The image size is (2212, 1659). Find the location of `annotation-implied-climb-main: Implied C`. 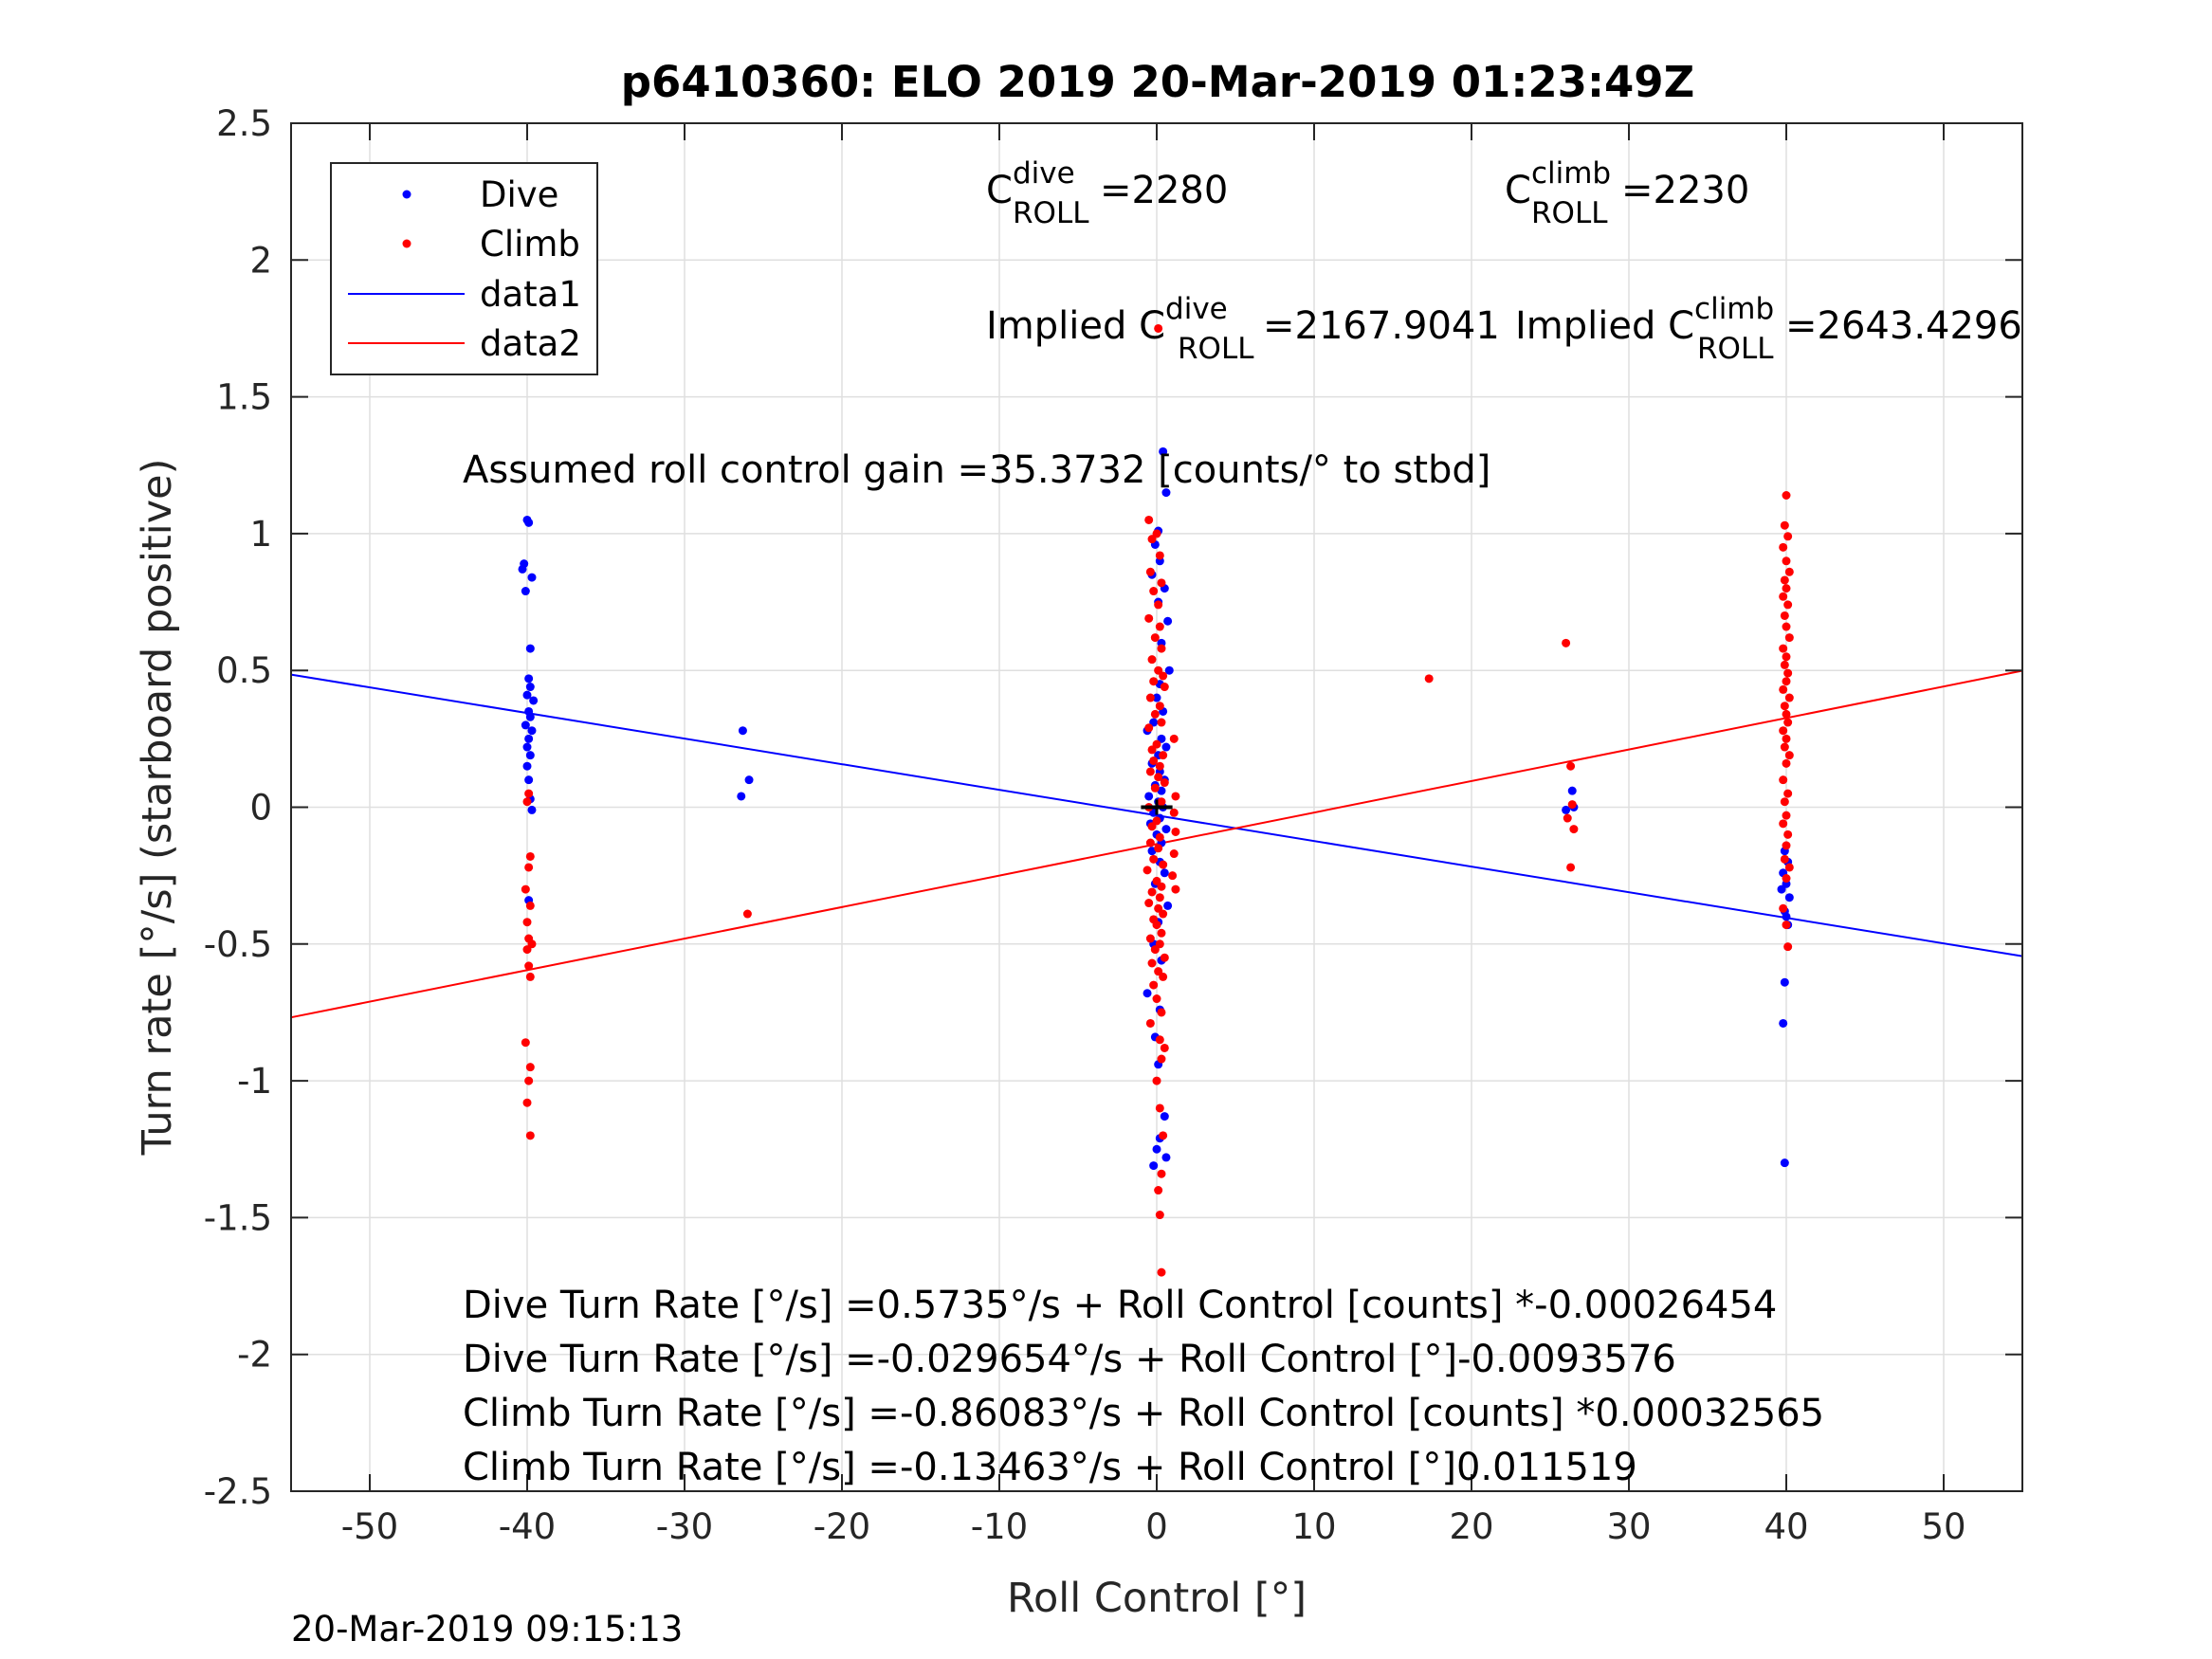

annotation-implied-climb-main: Implied C is located at coordinates (1604, 326).